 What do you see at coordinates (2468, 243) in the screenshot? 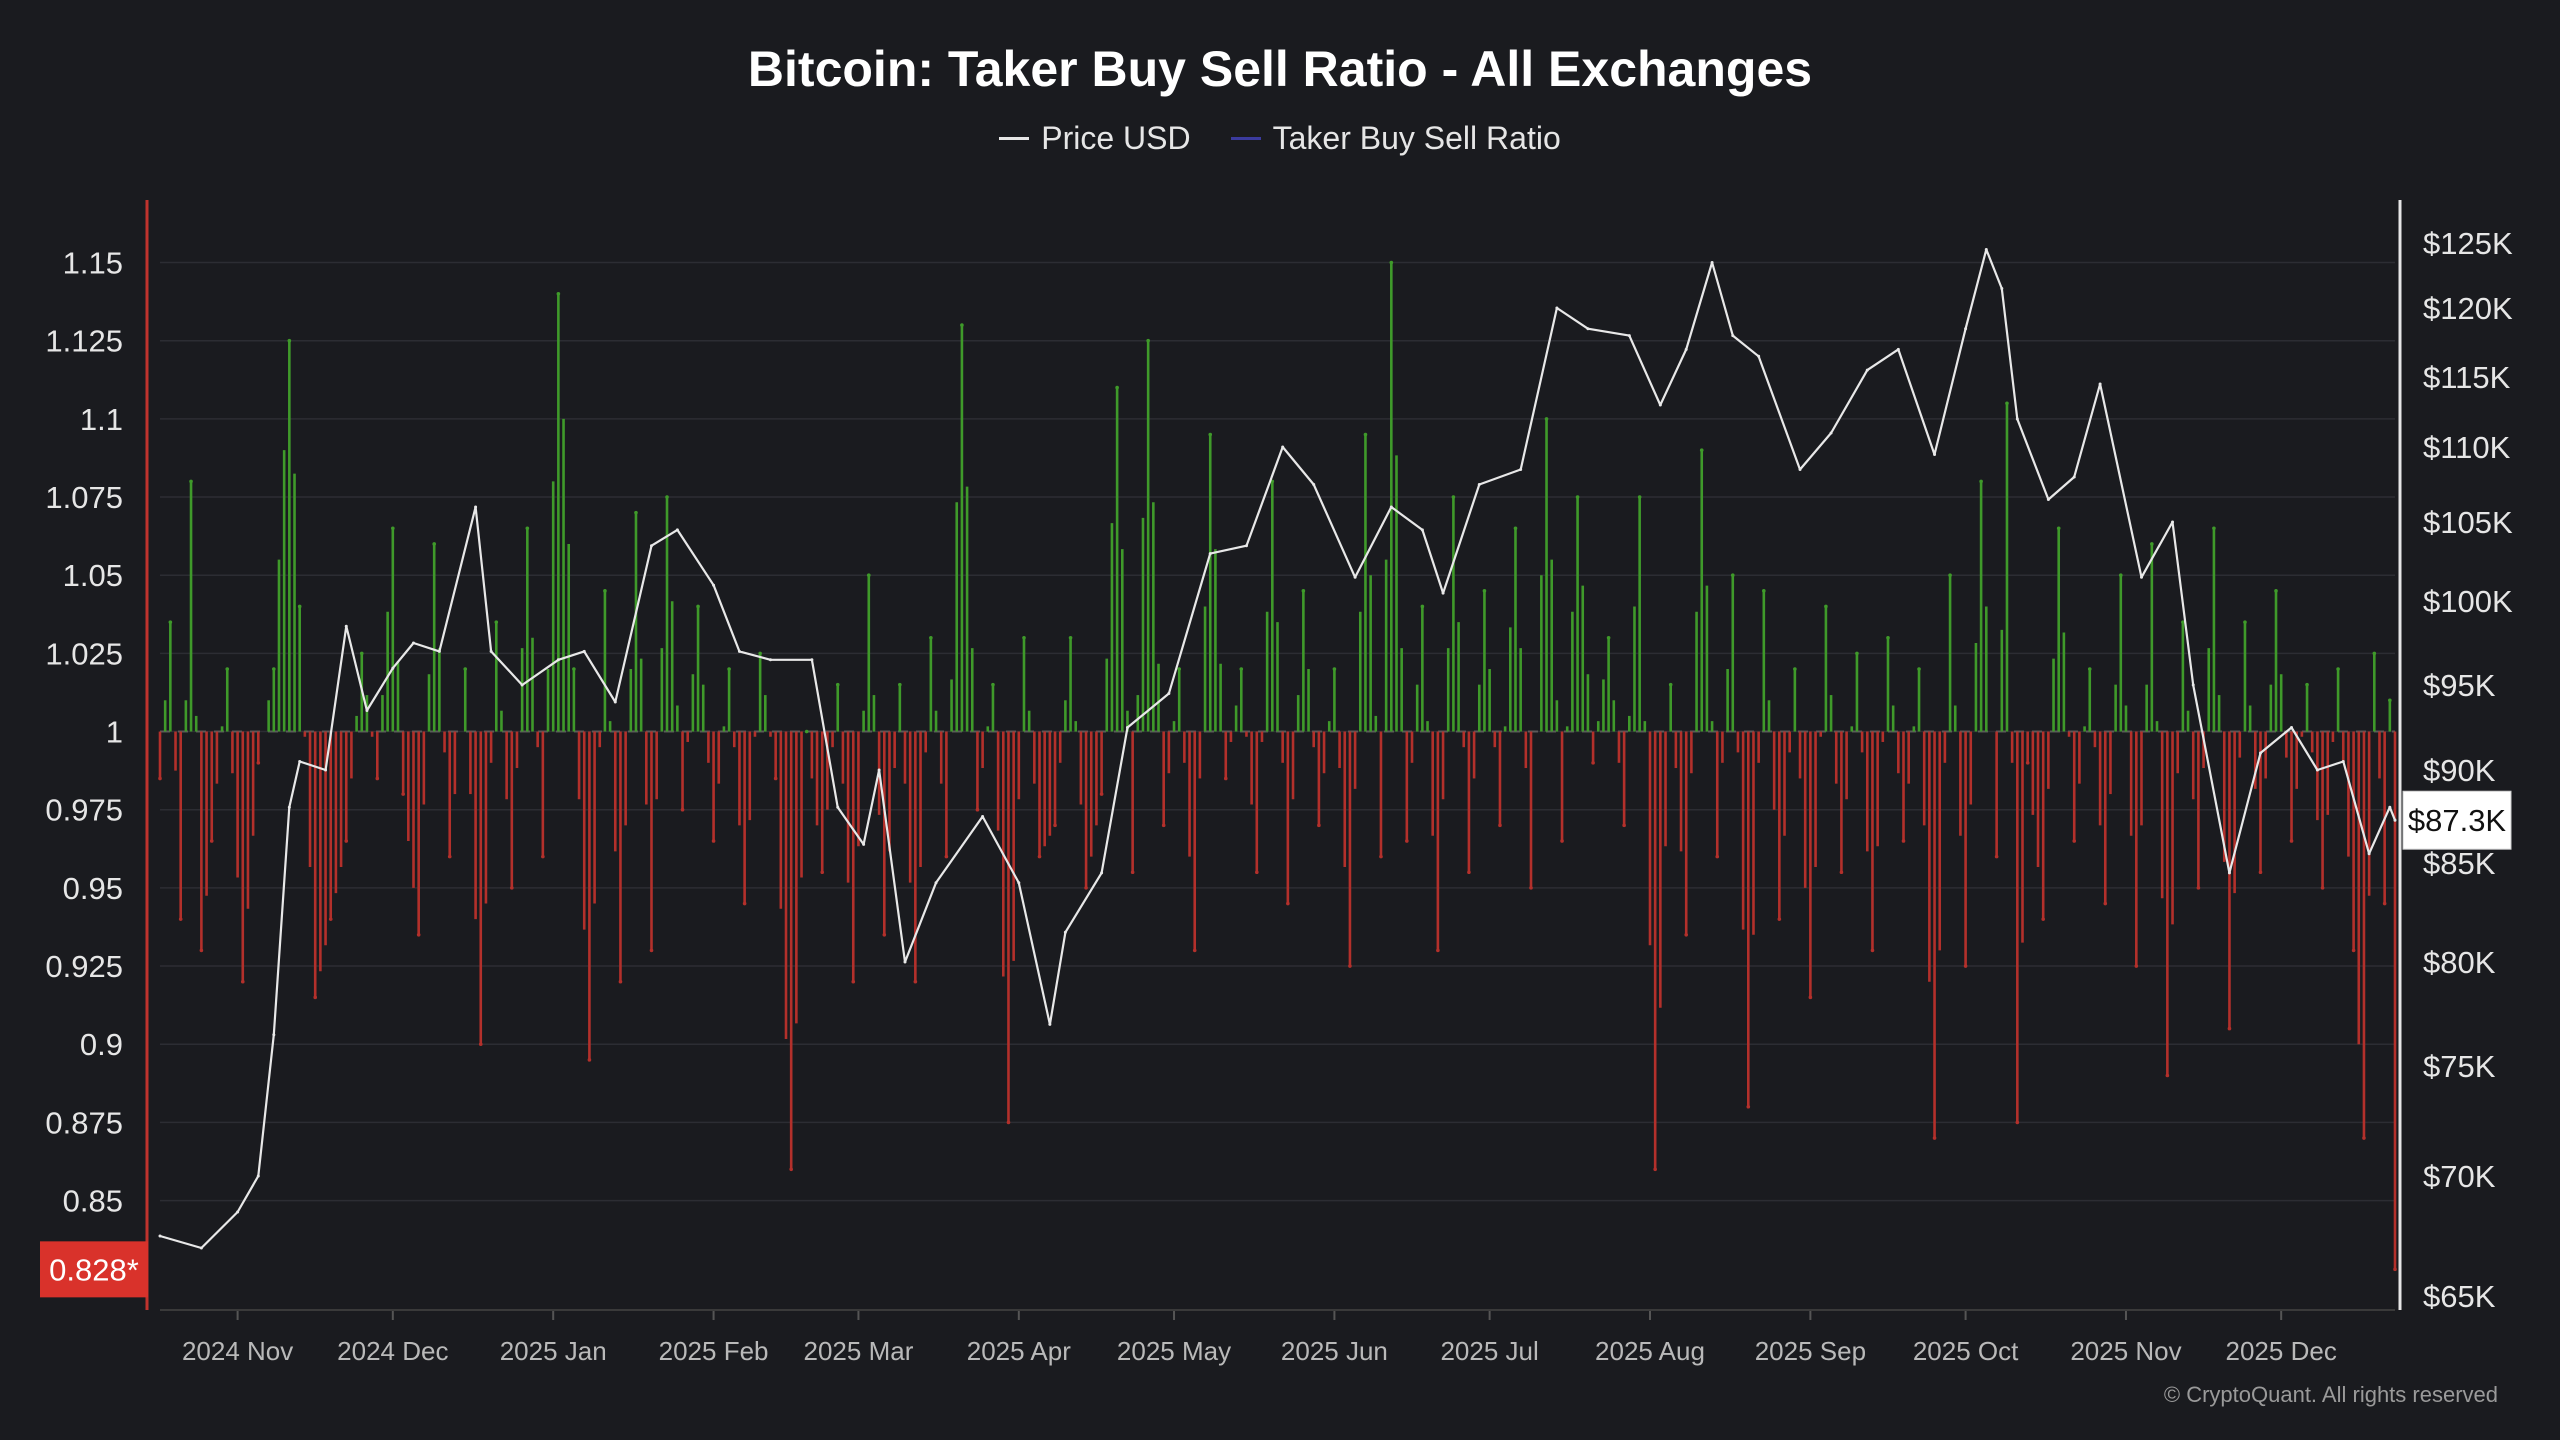
I see `y-right-tick-label: $125K` at bounding box center [2468, 243].